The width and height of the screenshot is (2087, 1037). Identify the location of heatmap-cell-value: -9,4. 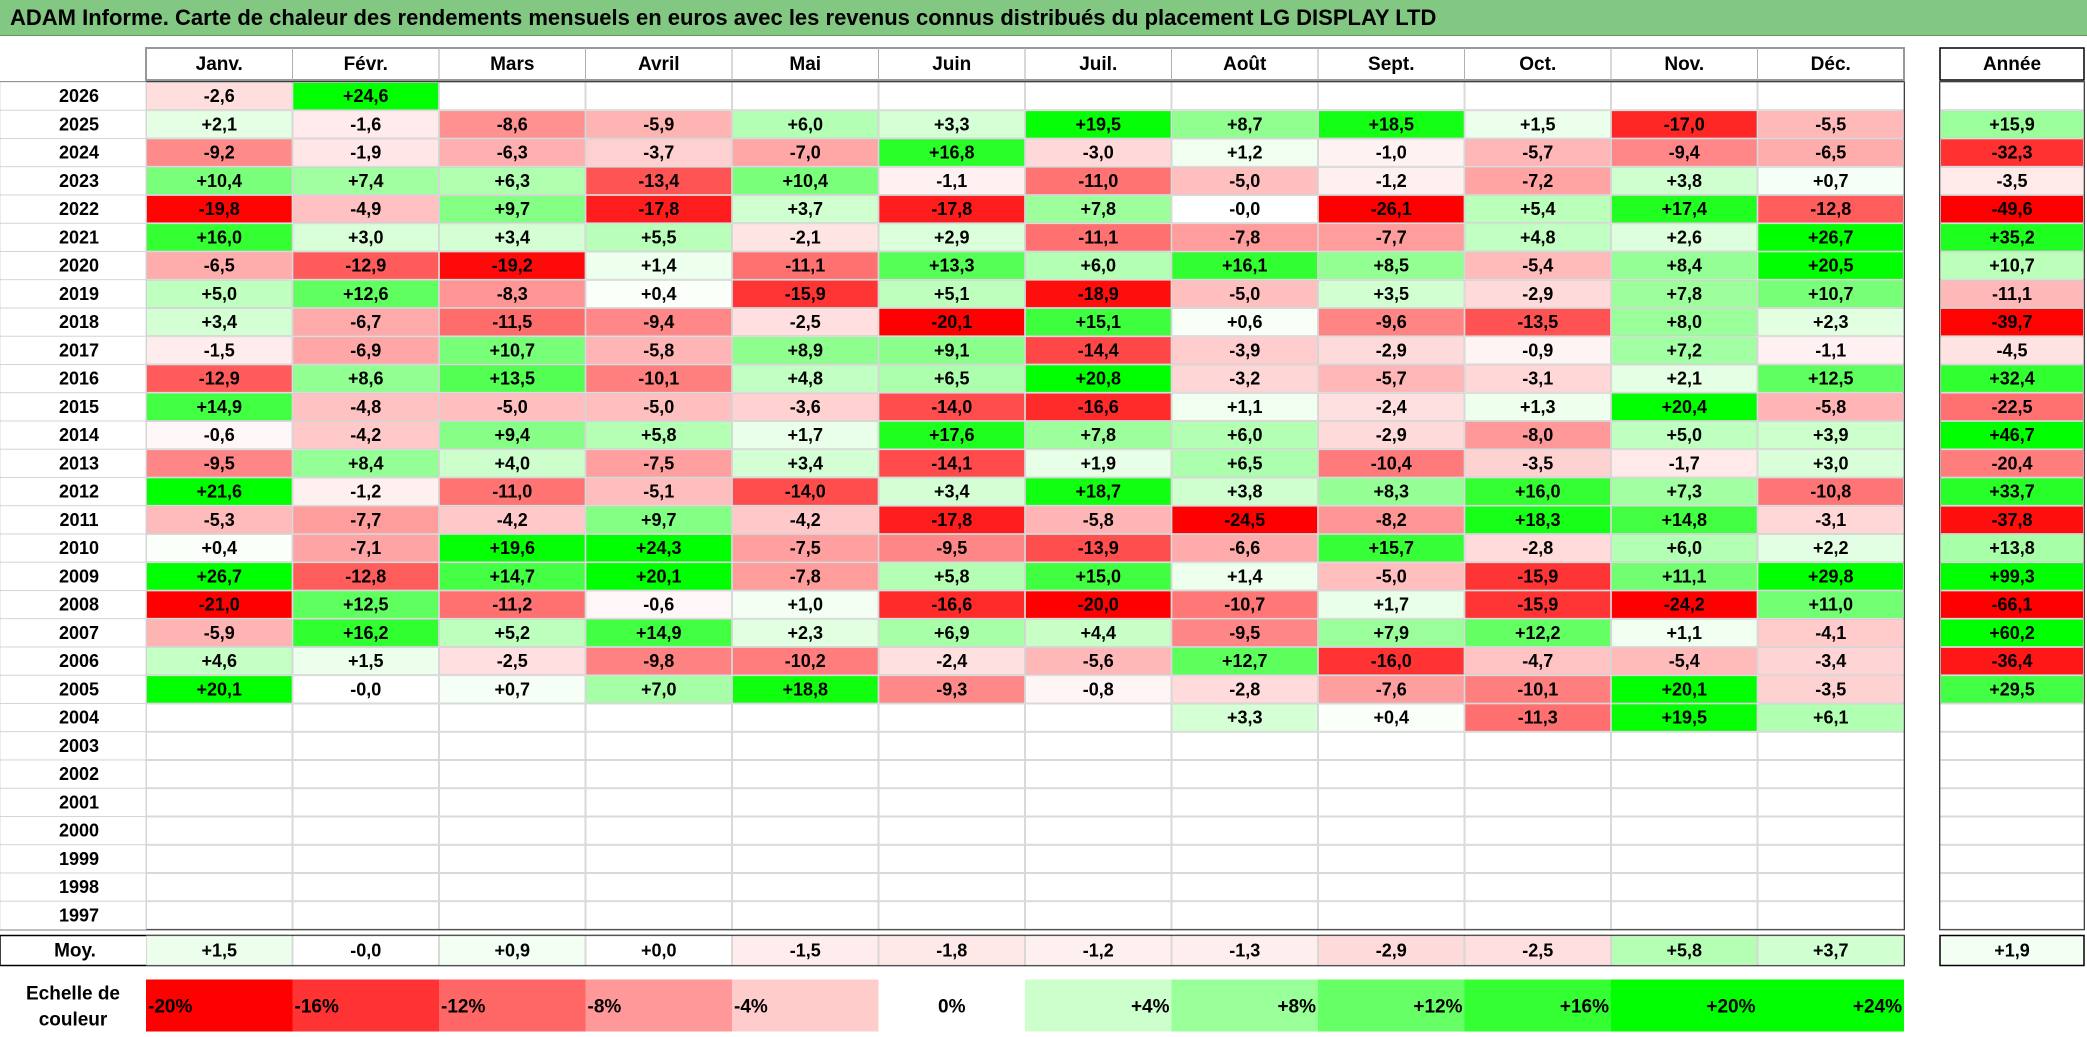
(1684, 153).